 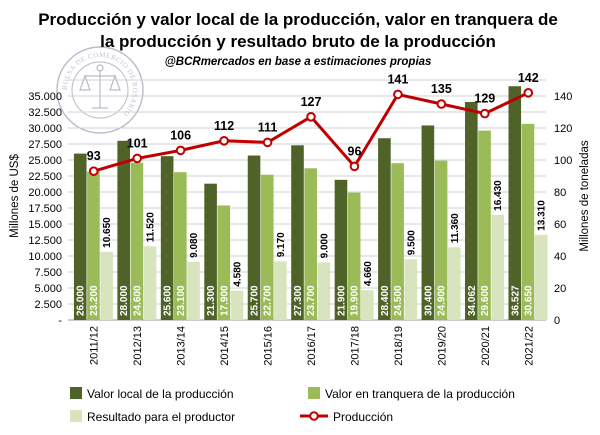 I want to click on bar-data-label: 9.170, so click(x=281, y=244).